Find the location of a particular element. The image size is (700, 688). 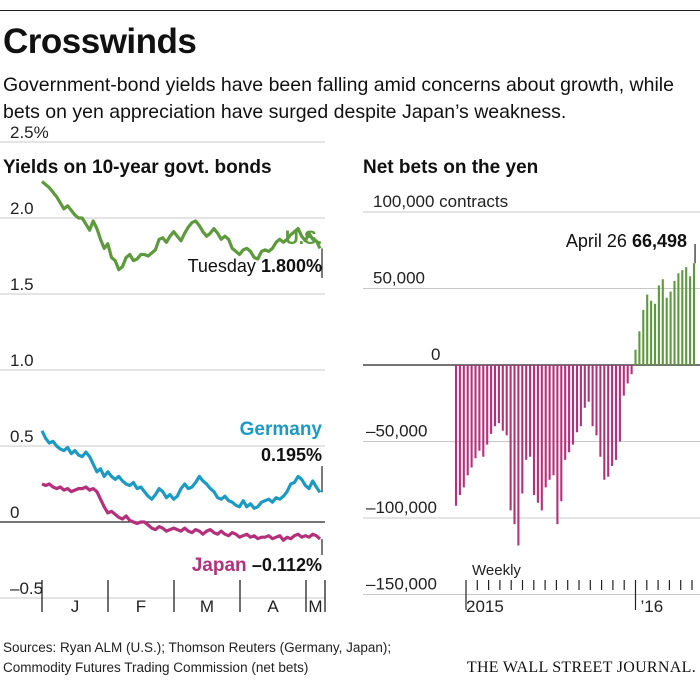

bets-chart-title: Net bets on the yen is located at coordinates (451, 167).